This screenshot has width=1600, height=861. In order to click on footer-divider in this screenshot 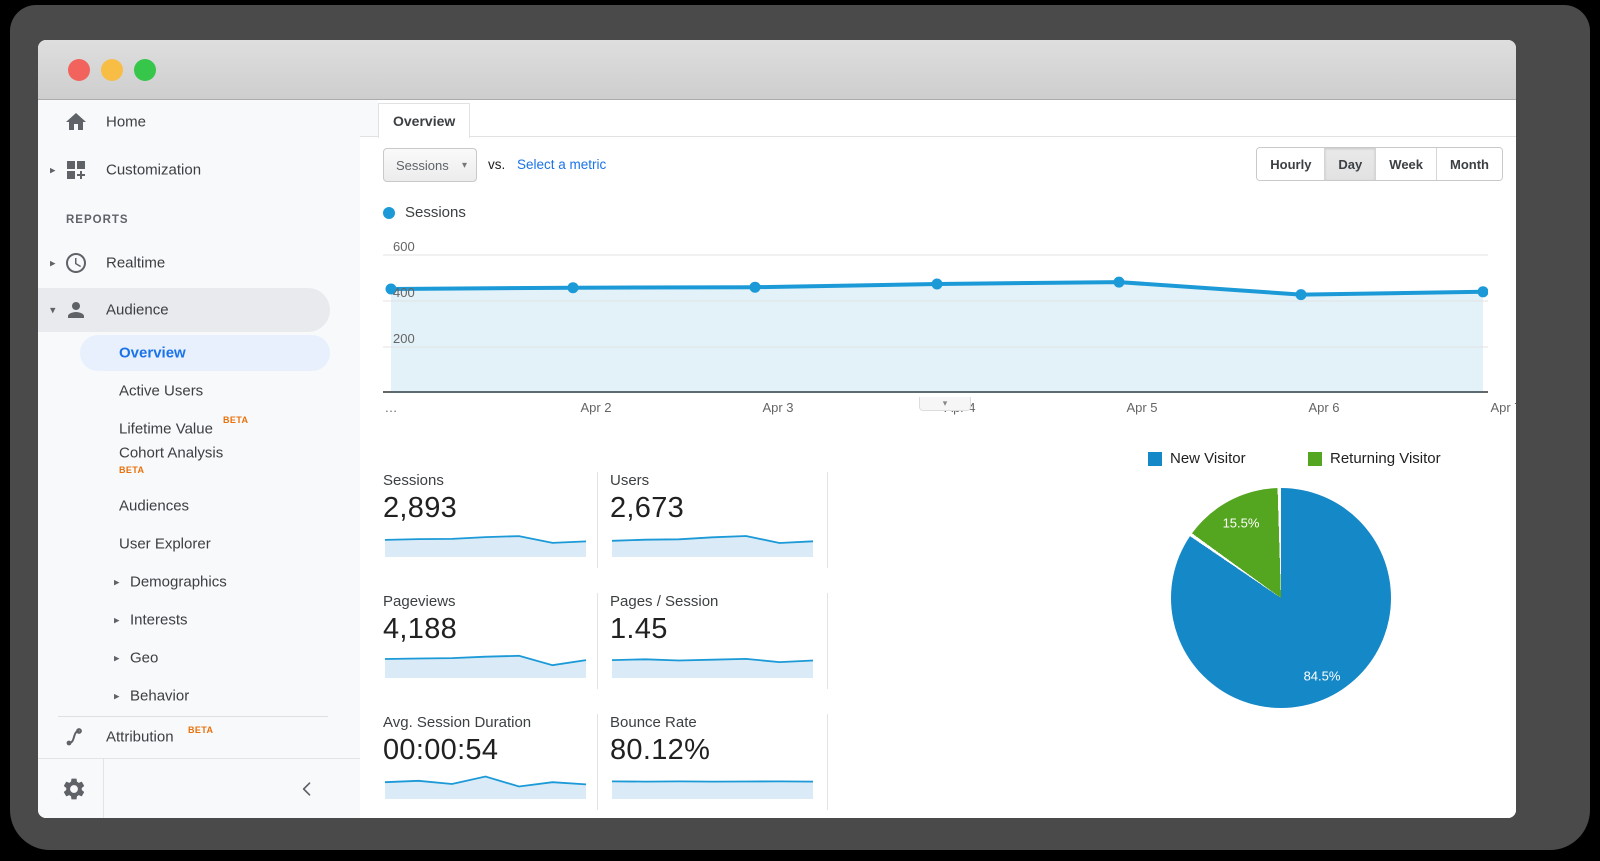, I will do `click(103, 788)`.